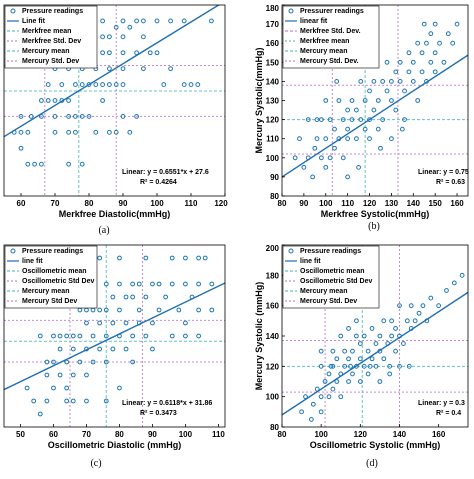 This screenshot has height=479, width=474. What do you see at coordinates (274, 427) in the screenshot?
I see `y-tick-label: 80` at bounding box center [274, 427].